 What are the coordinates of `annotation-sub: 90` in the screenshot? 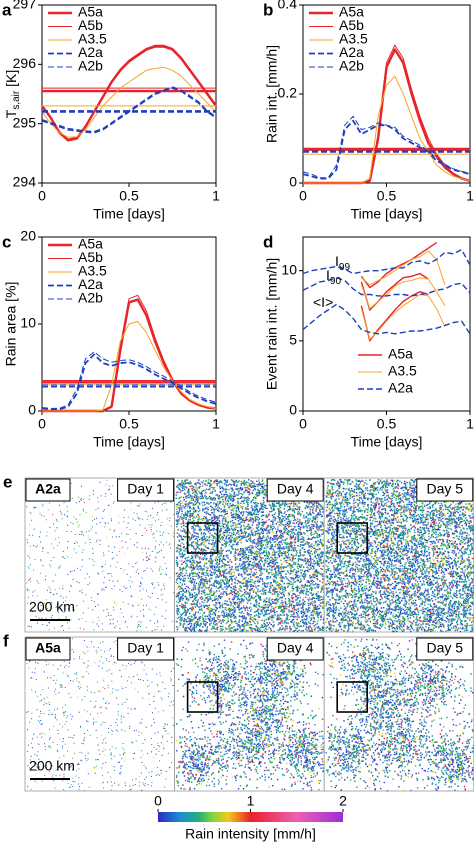 It's located at (336, 281).